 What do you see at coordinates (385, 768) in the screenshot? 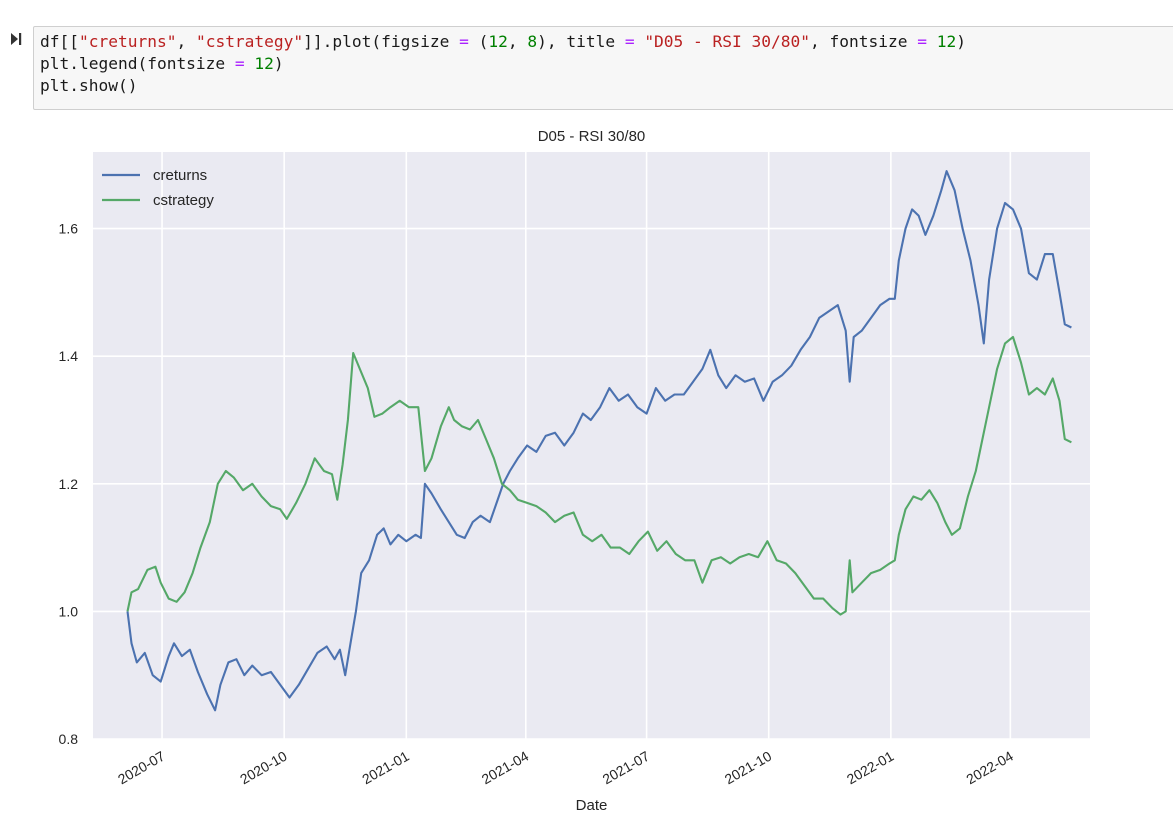
I see `x-tick-label: 2021-01` at bounding box center [385, 768].